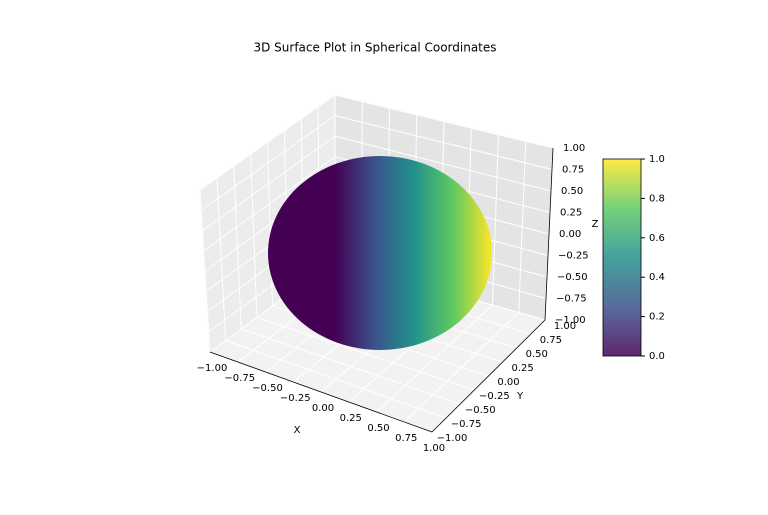 The image size is (768, 515). What do you see at coordinates (595, 224) in the screenshot?
I see `z-axis-label: Z` at bounding box center [595, 224].